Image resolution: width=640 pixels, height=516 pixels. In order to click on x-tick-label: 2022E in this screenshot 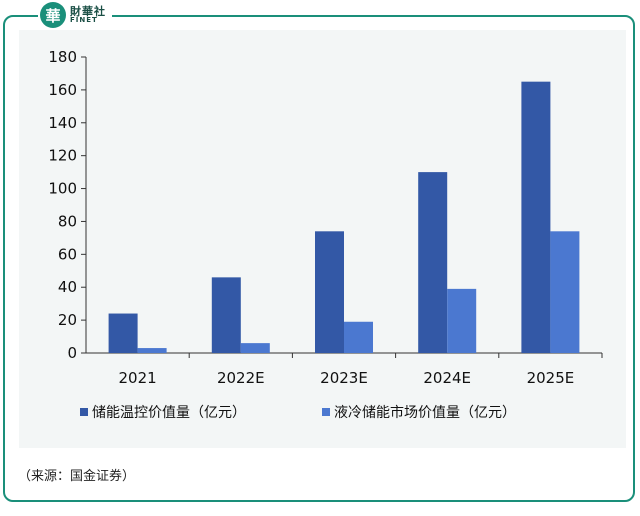, I will do `click(241, 378)`.